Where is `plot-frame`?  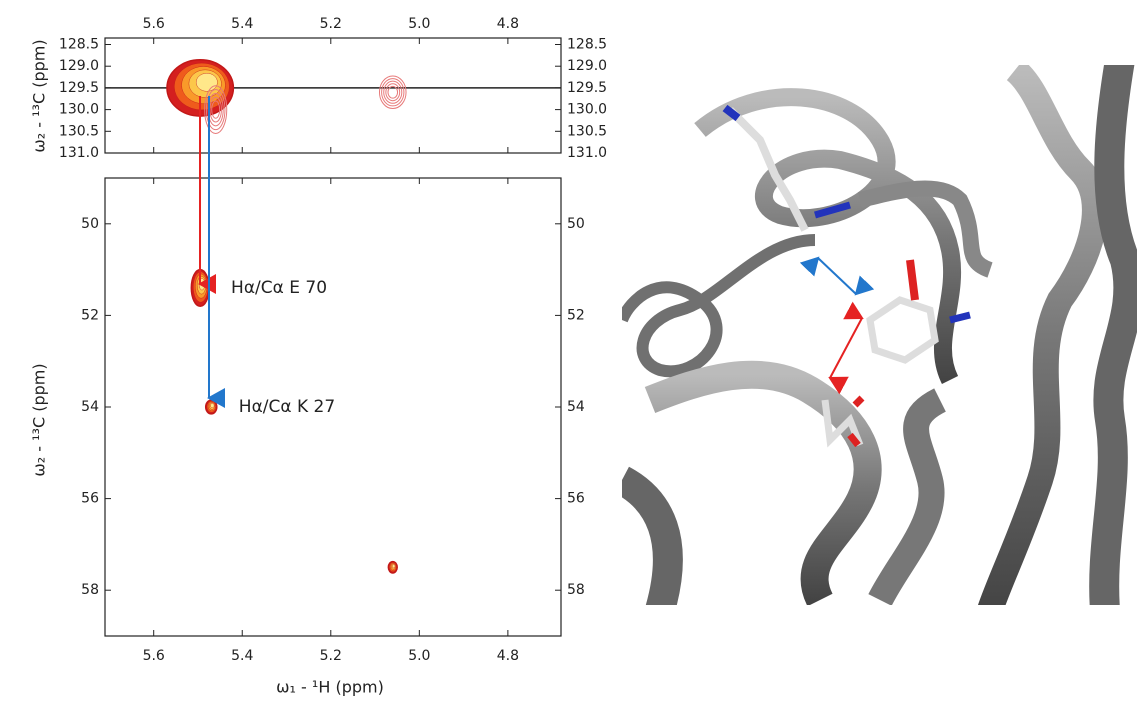 plot-frame is located at coordinates (333, 95).